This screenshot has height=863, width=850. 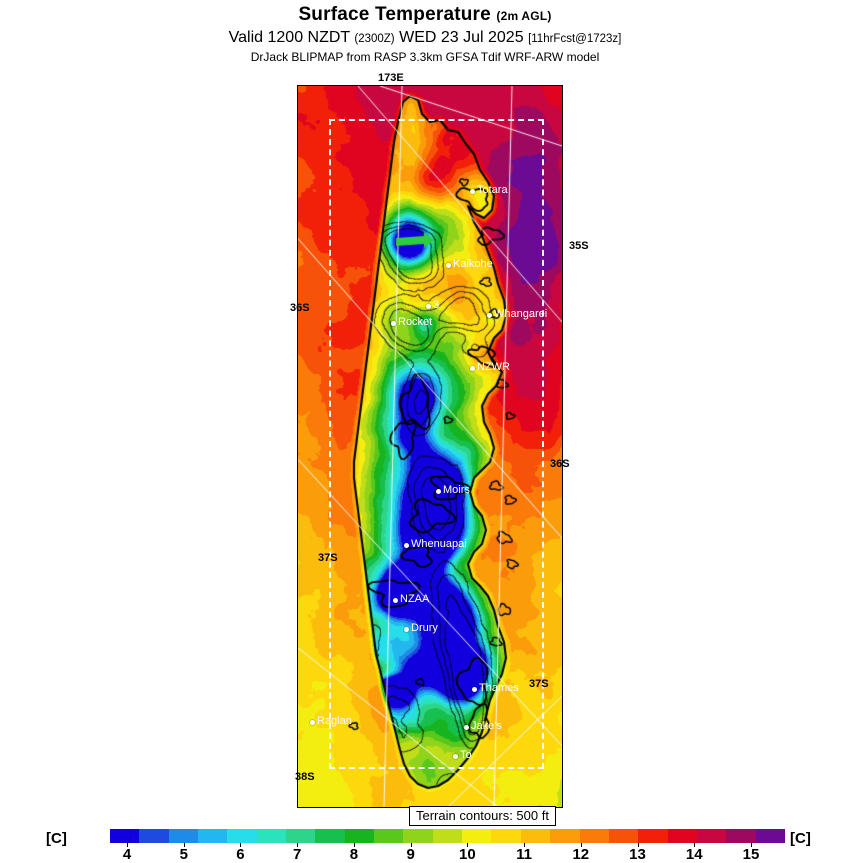 I want to click on colorbar-tick-label: 12, so click(x=581, y=854).